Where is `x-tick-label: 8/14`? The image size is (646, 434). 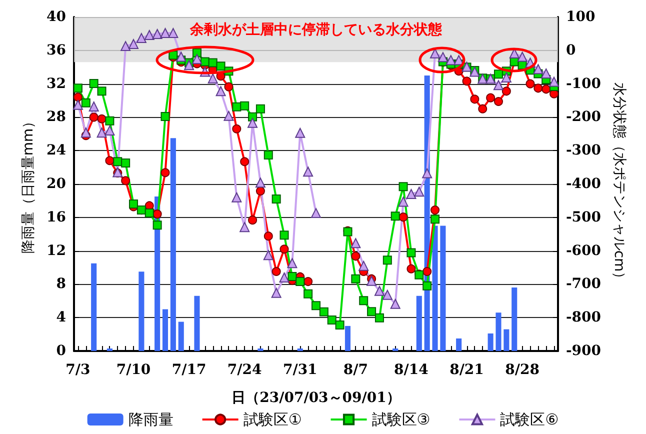 x-tick-label: 8/14 is located at coordinates (411, 370).